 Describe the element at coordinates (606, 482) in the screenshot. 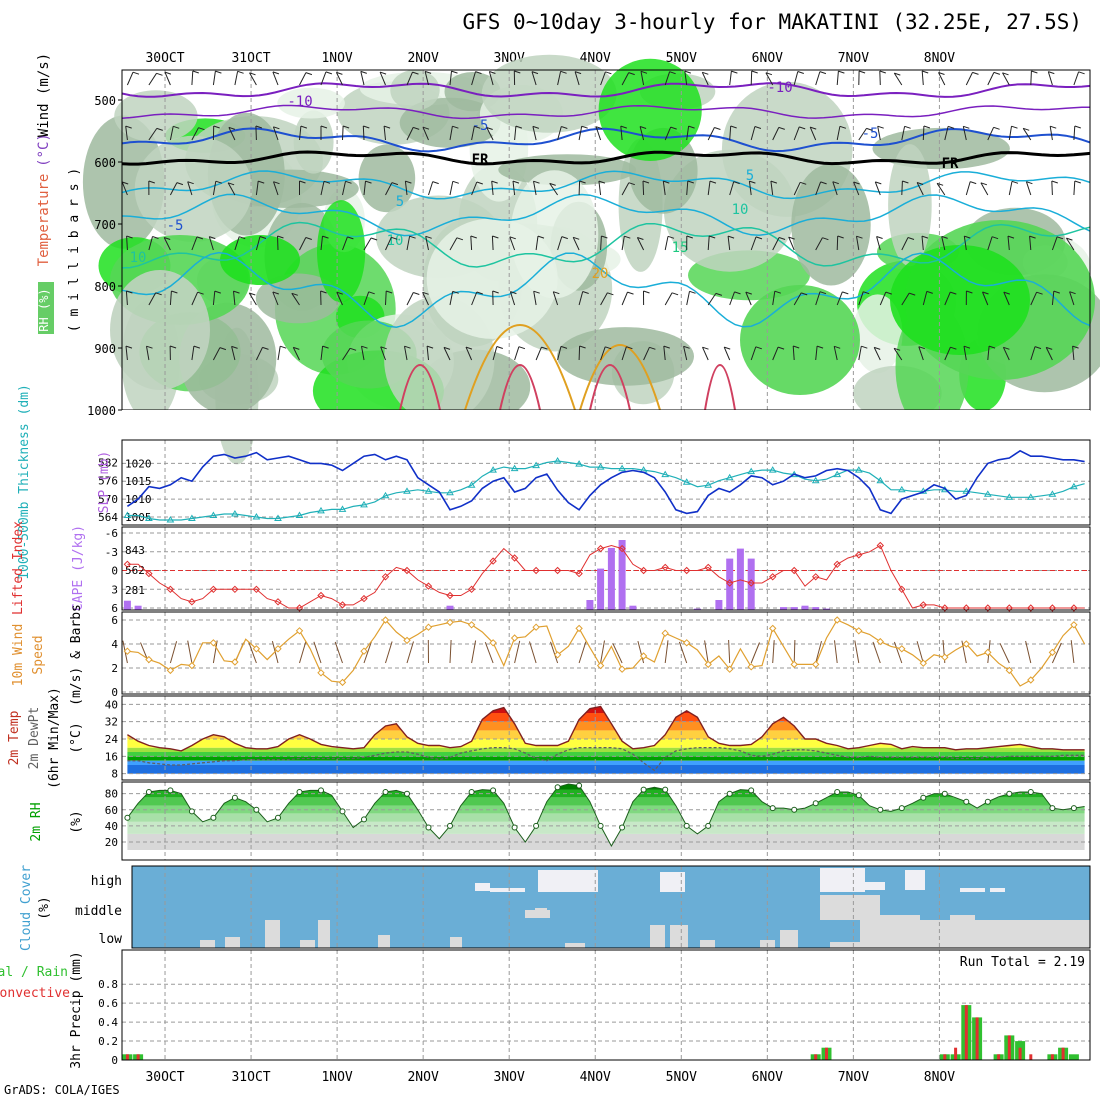

I see `slp-frame` at that location.